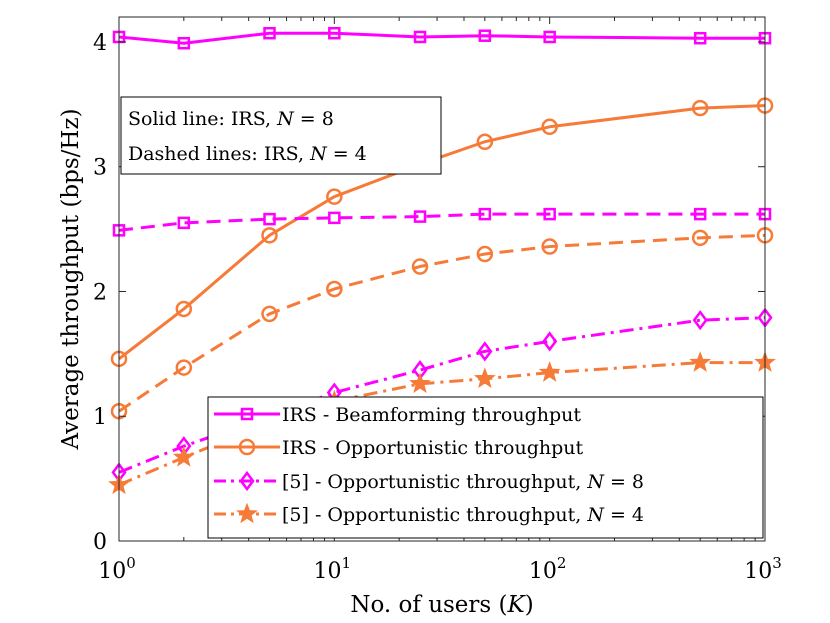 This screenshot has height=623, width=830. Describe the element at coordinates (431, 415) in the screenshot. I see `legend-label: IRS - Beamforming throughput` at that location.